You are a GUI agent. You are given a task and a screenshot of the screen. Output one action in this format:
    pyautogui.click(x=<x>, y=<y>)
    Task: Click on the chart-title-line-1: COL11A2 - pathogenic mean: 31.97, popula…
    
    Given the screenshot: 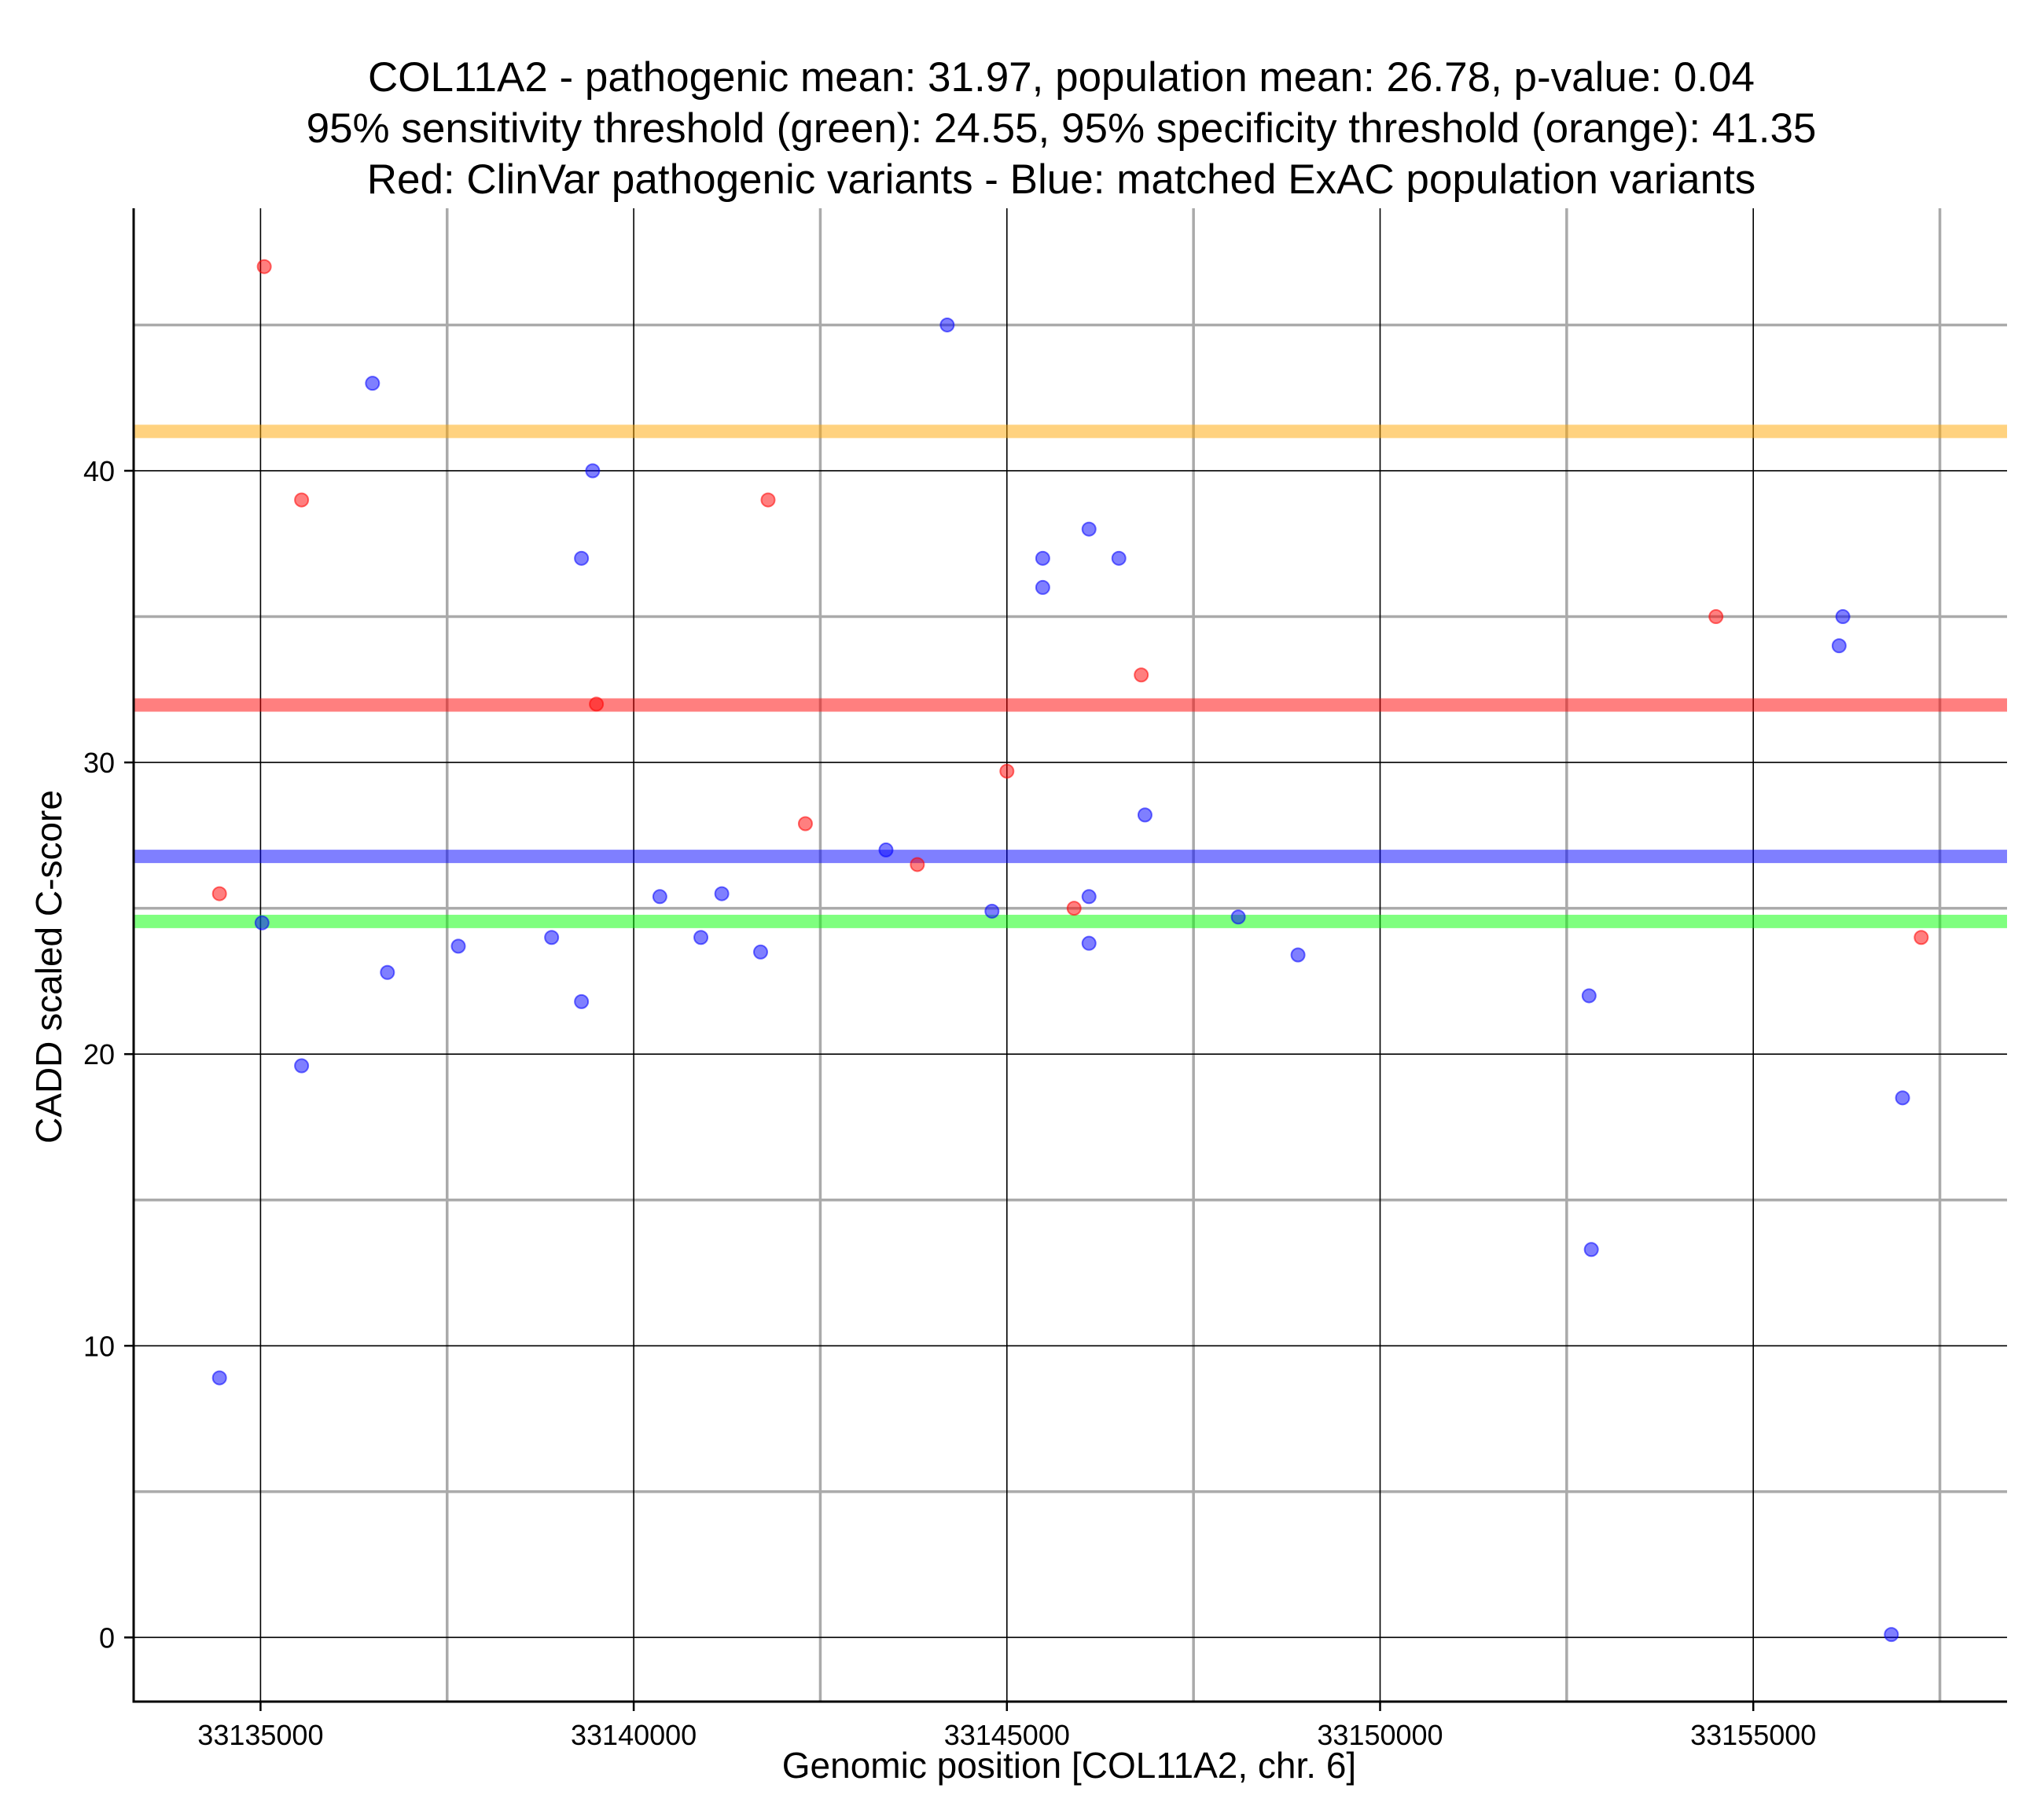 What is the action you would take?
    pyautogui.click(x=1062, y=77)
    